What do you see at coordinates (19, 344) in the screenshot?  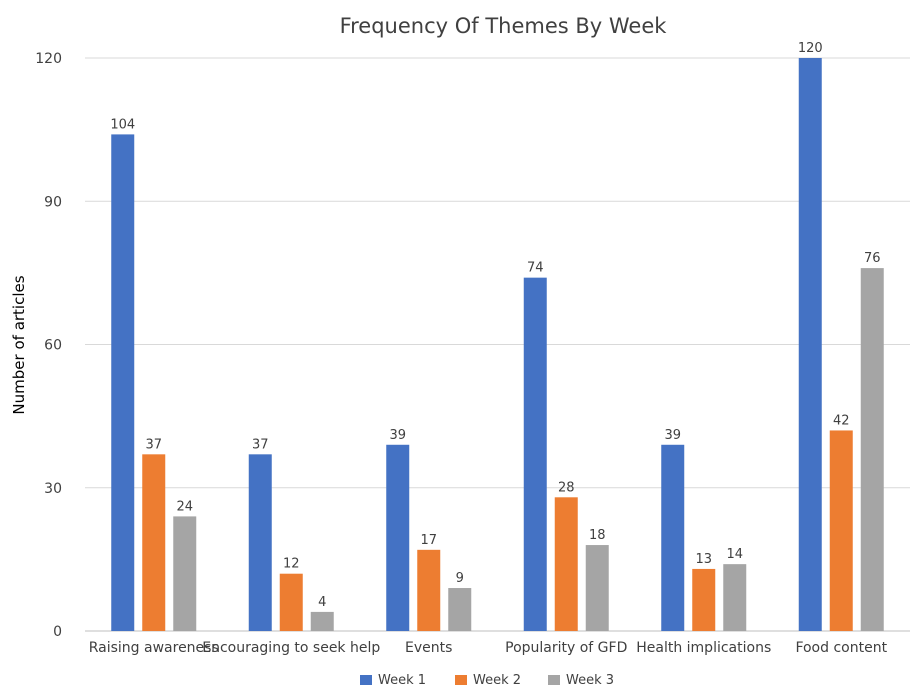 I see `y-axis-label: Number of articles` at bounding box center [19, 344].